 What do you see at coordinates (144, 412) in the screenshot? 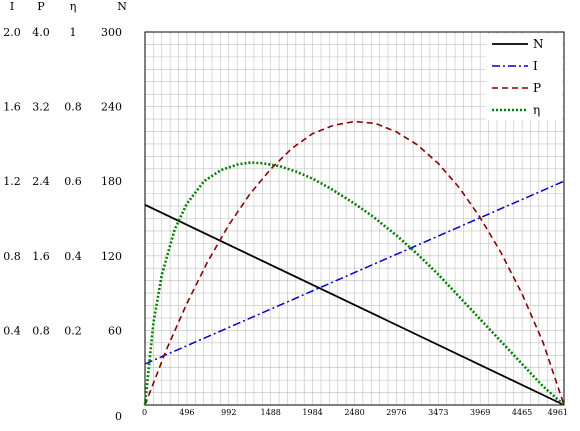
I see `x-tick-label: 0` at bounding box center [144, 412].